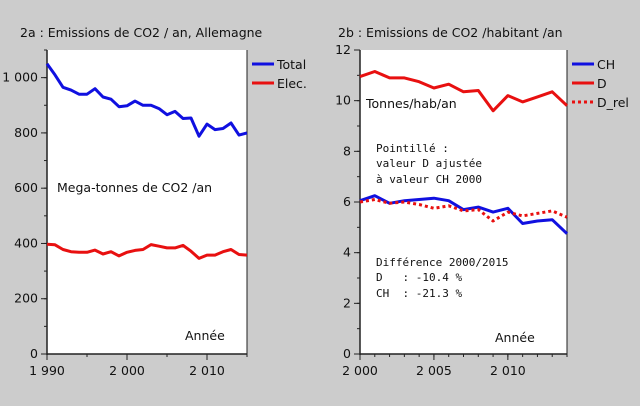 The height and width of the screenshot is (406, 640). Describe the element at coordinates (463, 210) in the screenshot. I see `series-line-d-rel` at that location.